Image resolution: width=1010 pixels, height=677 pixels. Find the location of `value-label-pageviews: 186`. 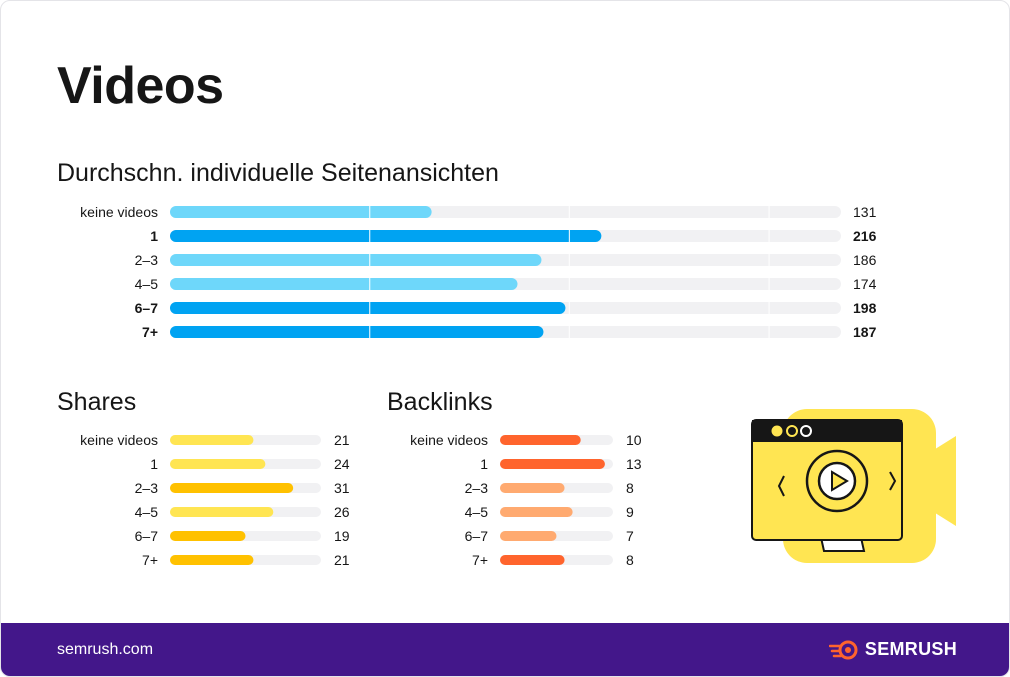

value-label-pageviews: 186 is located at coordinates (865, 260).